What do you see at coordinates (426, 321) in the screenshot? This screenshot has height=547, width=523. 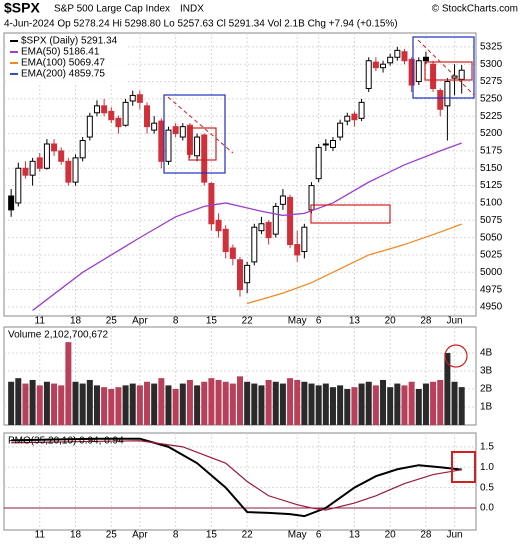 I see `x-tick-label: 28` at bounding box center [426, 321].